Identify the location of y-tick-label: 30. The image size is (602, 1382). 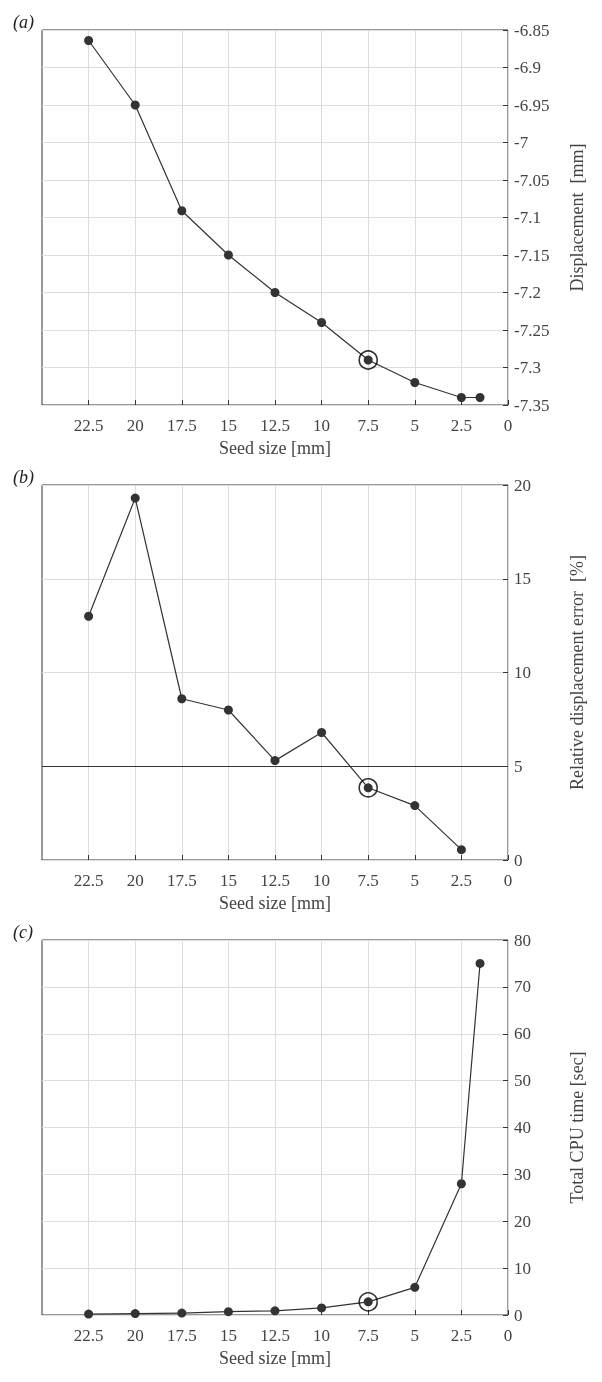
(522, 1174).